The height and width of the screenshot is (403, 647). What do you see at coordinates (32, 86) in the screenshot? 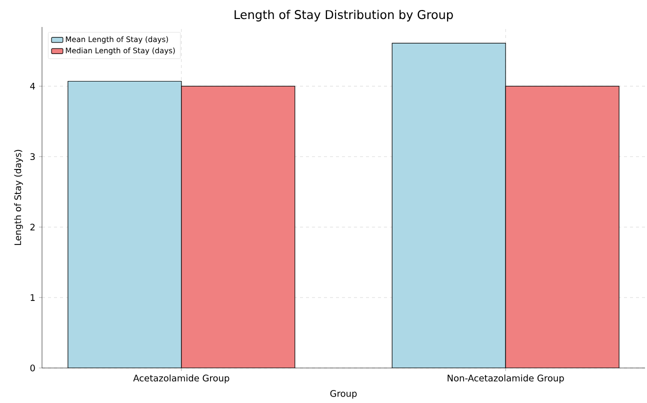
I see `y-tick-label: 4` at bounding box center [32, 86].